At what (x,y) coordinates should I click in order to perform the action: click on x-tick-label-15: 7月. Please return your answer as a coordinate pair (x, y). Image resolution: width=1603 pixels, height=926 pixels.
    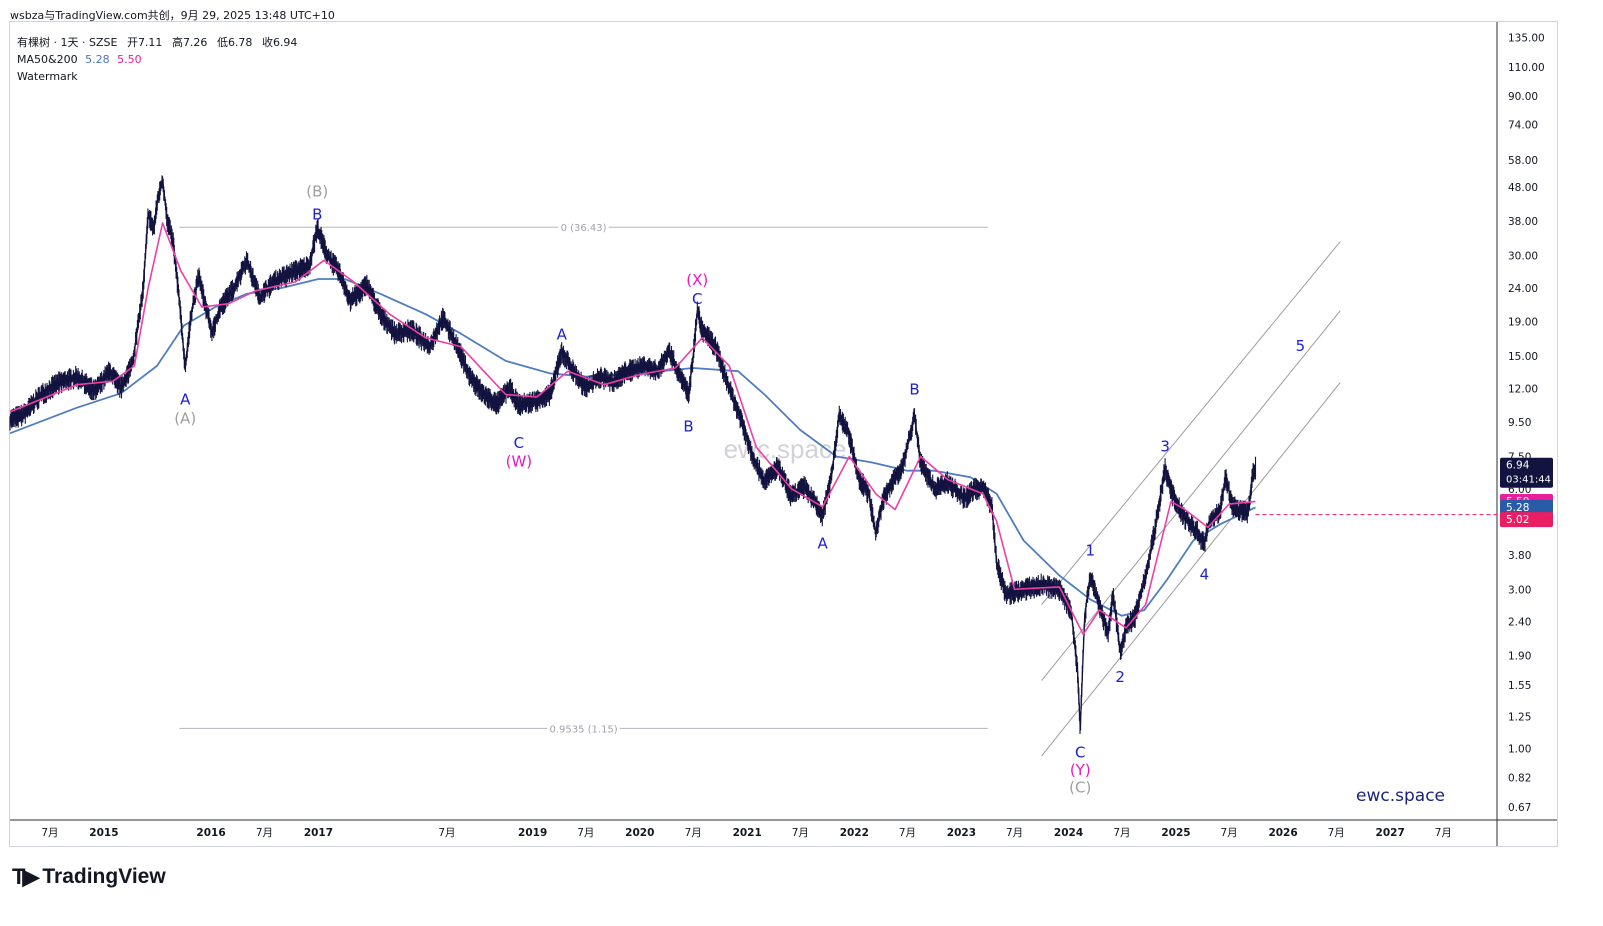
    Looking at the image, I should click on (1014, 833).